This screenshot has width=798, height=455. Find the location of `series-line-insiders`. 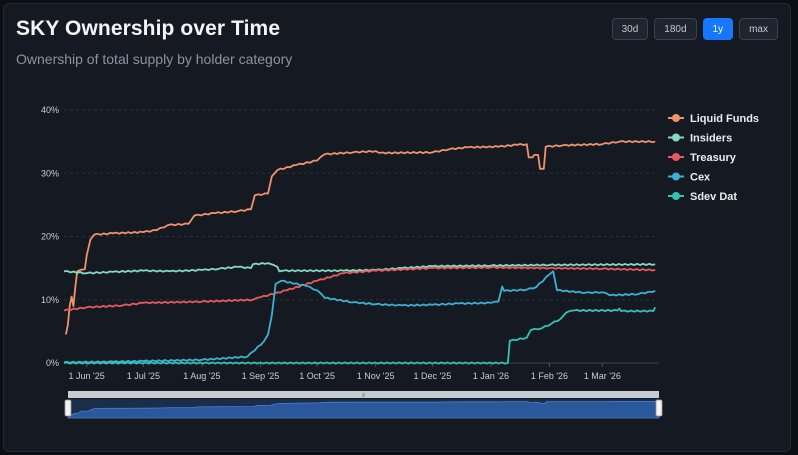

series-line-insiders is located at coordinates (359, 268).